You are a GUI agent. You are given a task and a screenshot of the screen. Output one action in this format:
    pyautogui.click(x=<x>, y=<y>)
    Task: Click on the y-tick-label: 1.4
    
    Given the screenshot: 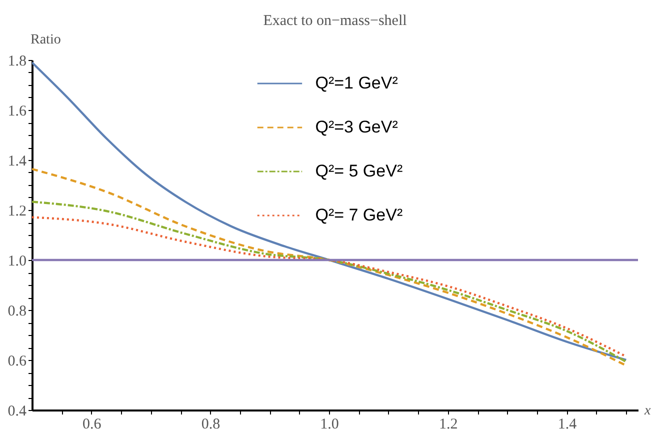 What is the action you would take?
    pyautogui.click(x=17, y=162)
    